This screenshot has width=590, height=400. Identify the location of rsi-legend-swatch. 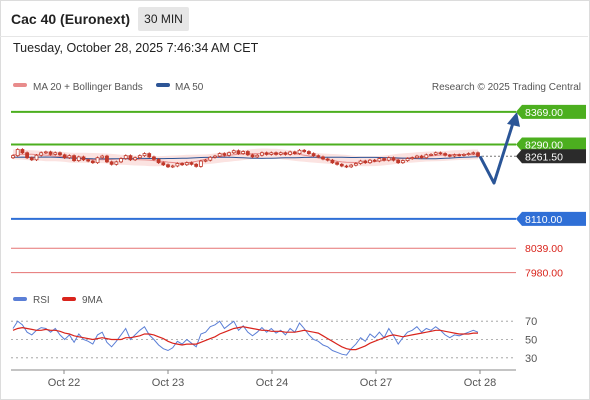
(20, 299).